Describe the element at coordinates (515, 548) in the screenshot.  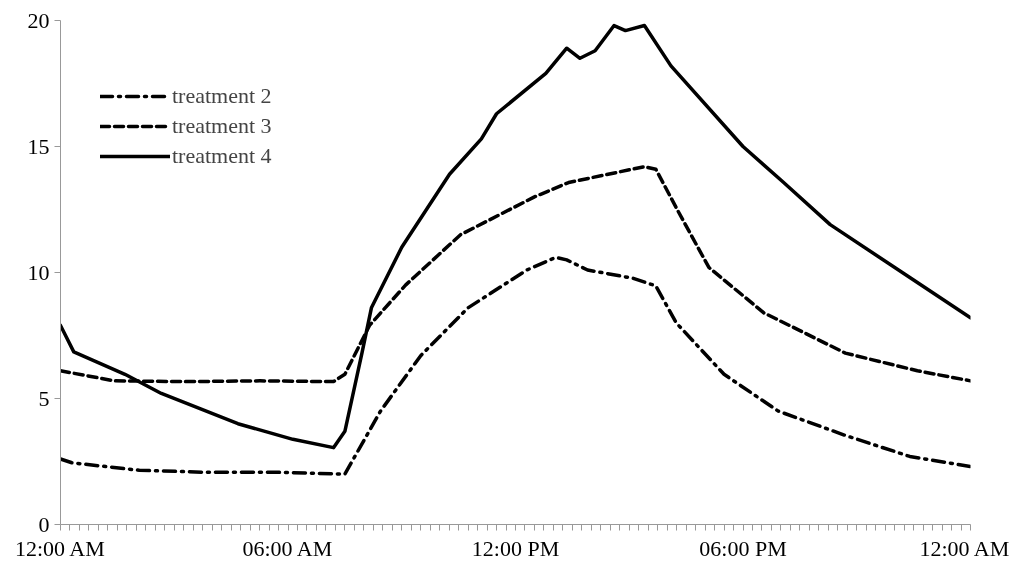
I see `x-tick-label: 12:00 PM` at that location.